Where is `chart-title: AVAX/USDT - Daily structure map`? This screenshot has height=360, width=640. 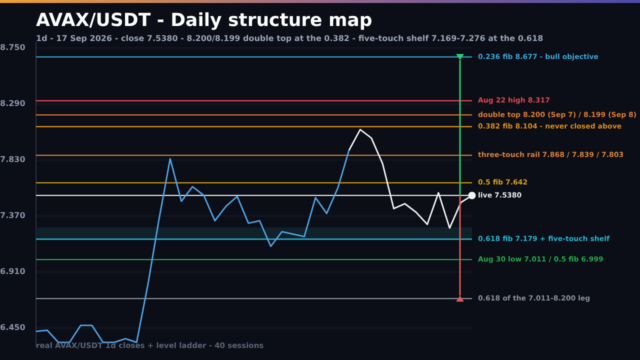 chart-title: AVAX/USDT - Daily structure map is located at coordinates (204, 20).